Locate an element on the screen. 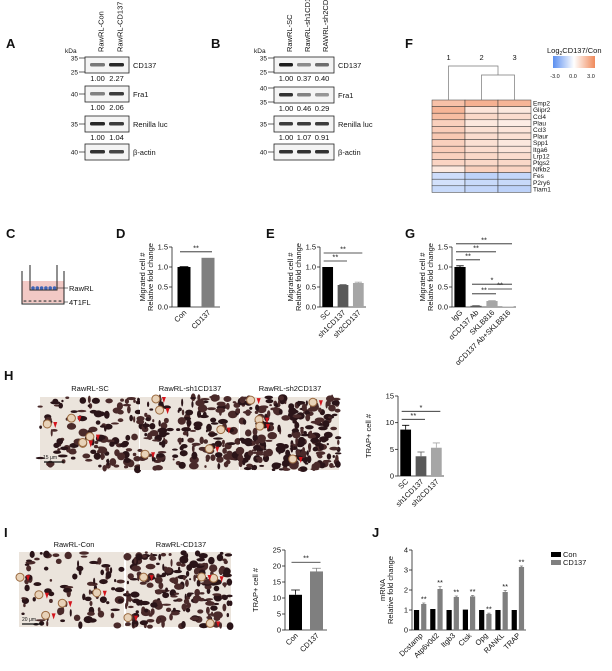 This screenshot has width=612, height=671. scale-label: 15 μm is located at coordinates (50, 458).